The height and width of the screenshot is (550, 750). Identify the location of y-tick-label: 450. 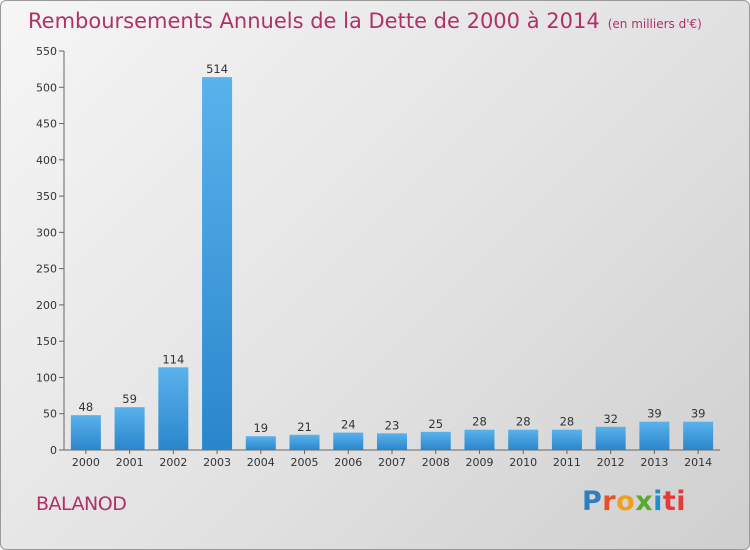
(46, 124).